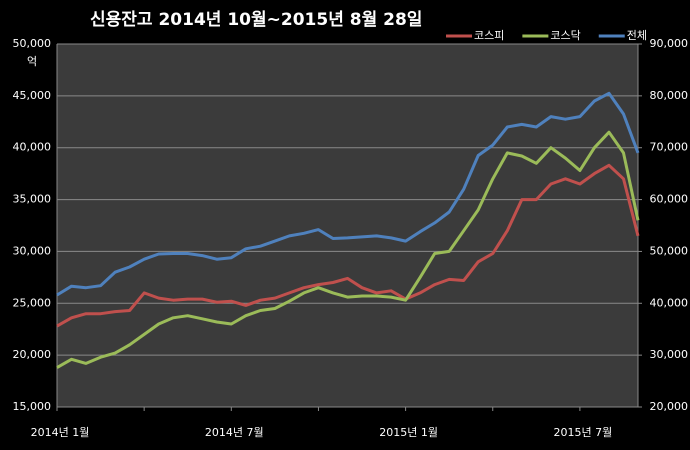 The image size is (690, 450). I want to click on chart-title: 신용잔고 2014년 10월~2015년 8월 28일, so click(256, 20).